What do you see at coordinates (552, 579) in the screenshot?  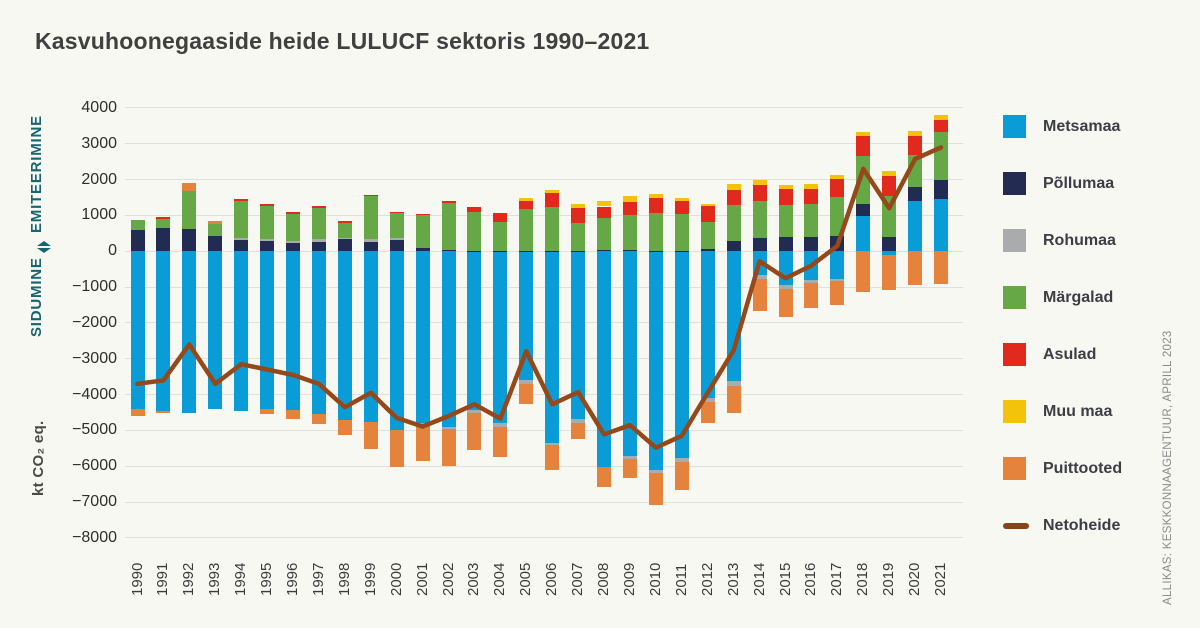 I see `x-label: 2006` at bounding box center [552, 579].